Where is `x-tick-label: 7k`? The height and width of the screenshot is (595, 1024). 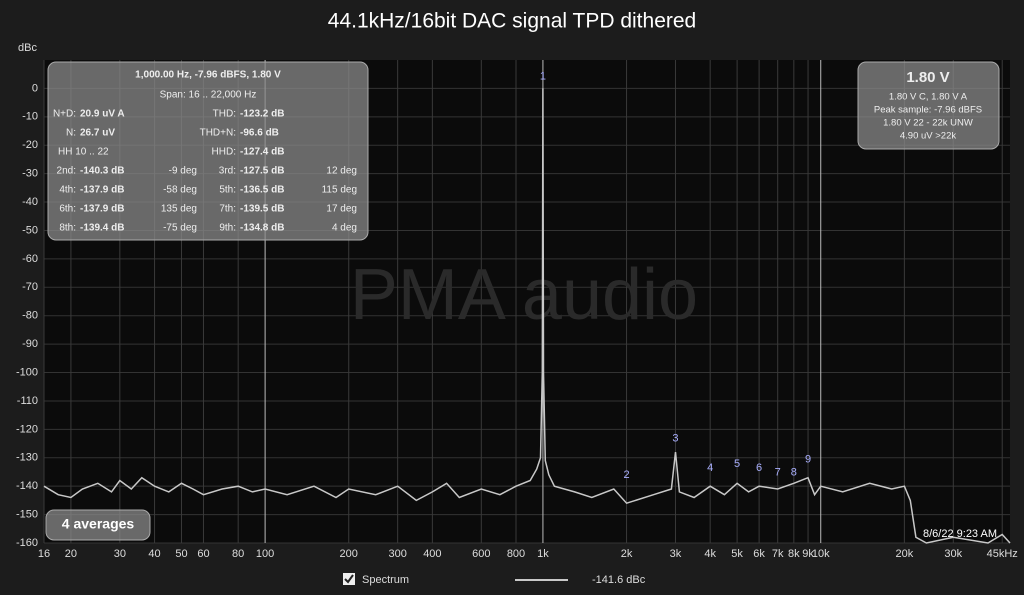 x-tick-label: 7k is located at coordinates (778, 554).